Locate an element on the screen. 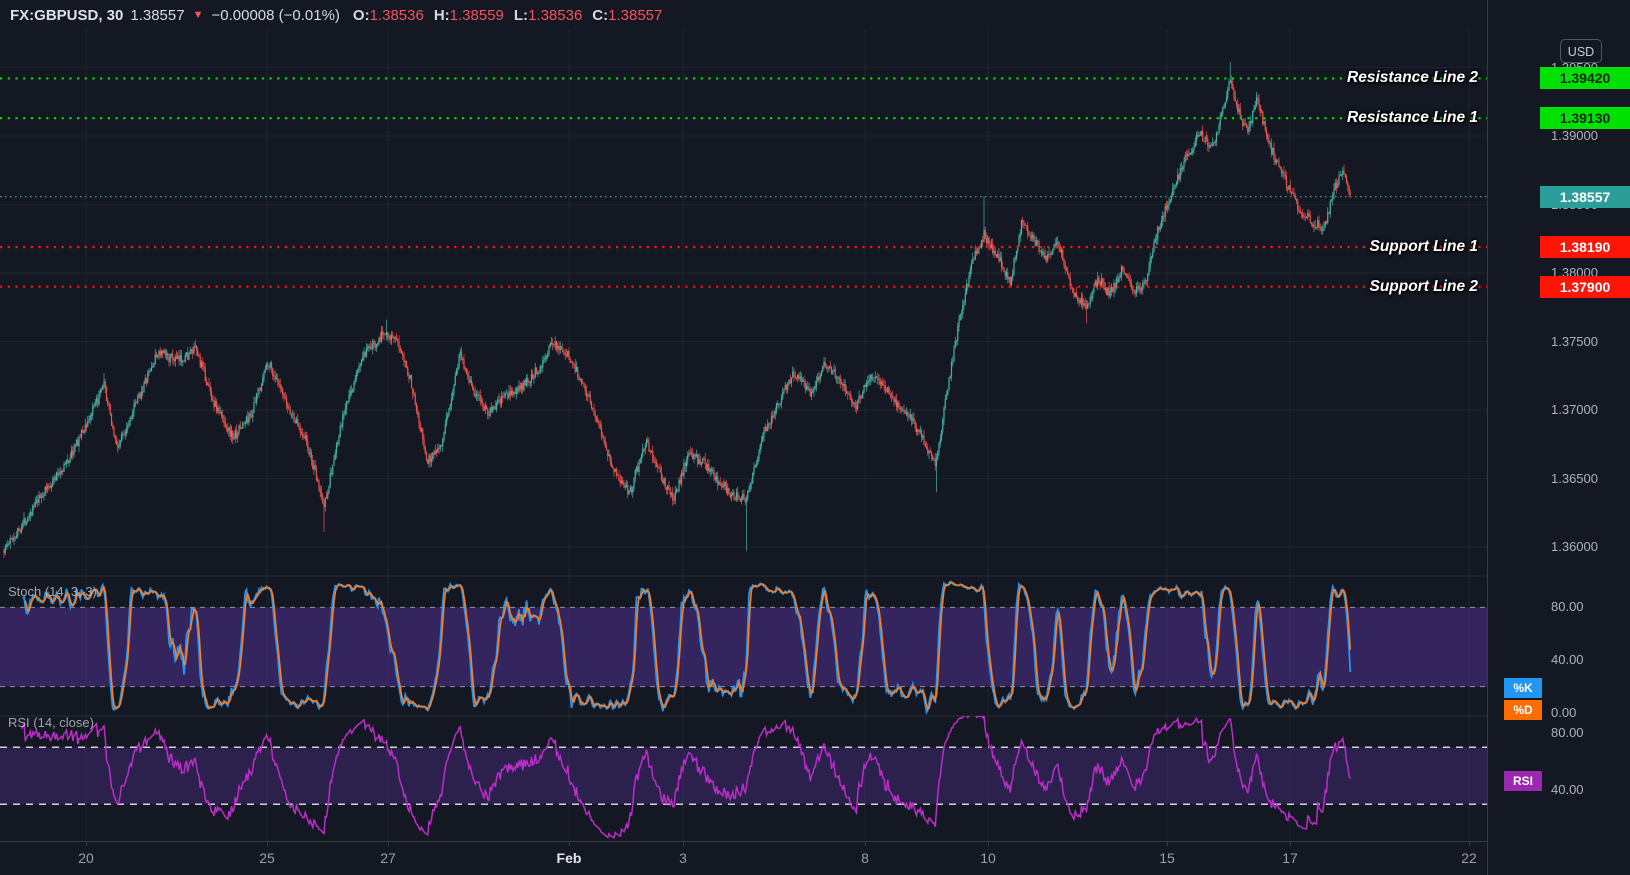 The image size is (1630, 875). price-axis-tick: 1.39000 is located at coordinates (1574, 135).